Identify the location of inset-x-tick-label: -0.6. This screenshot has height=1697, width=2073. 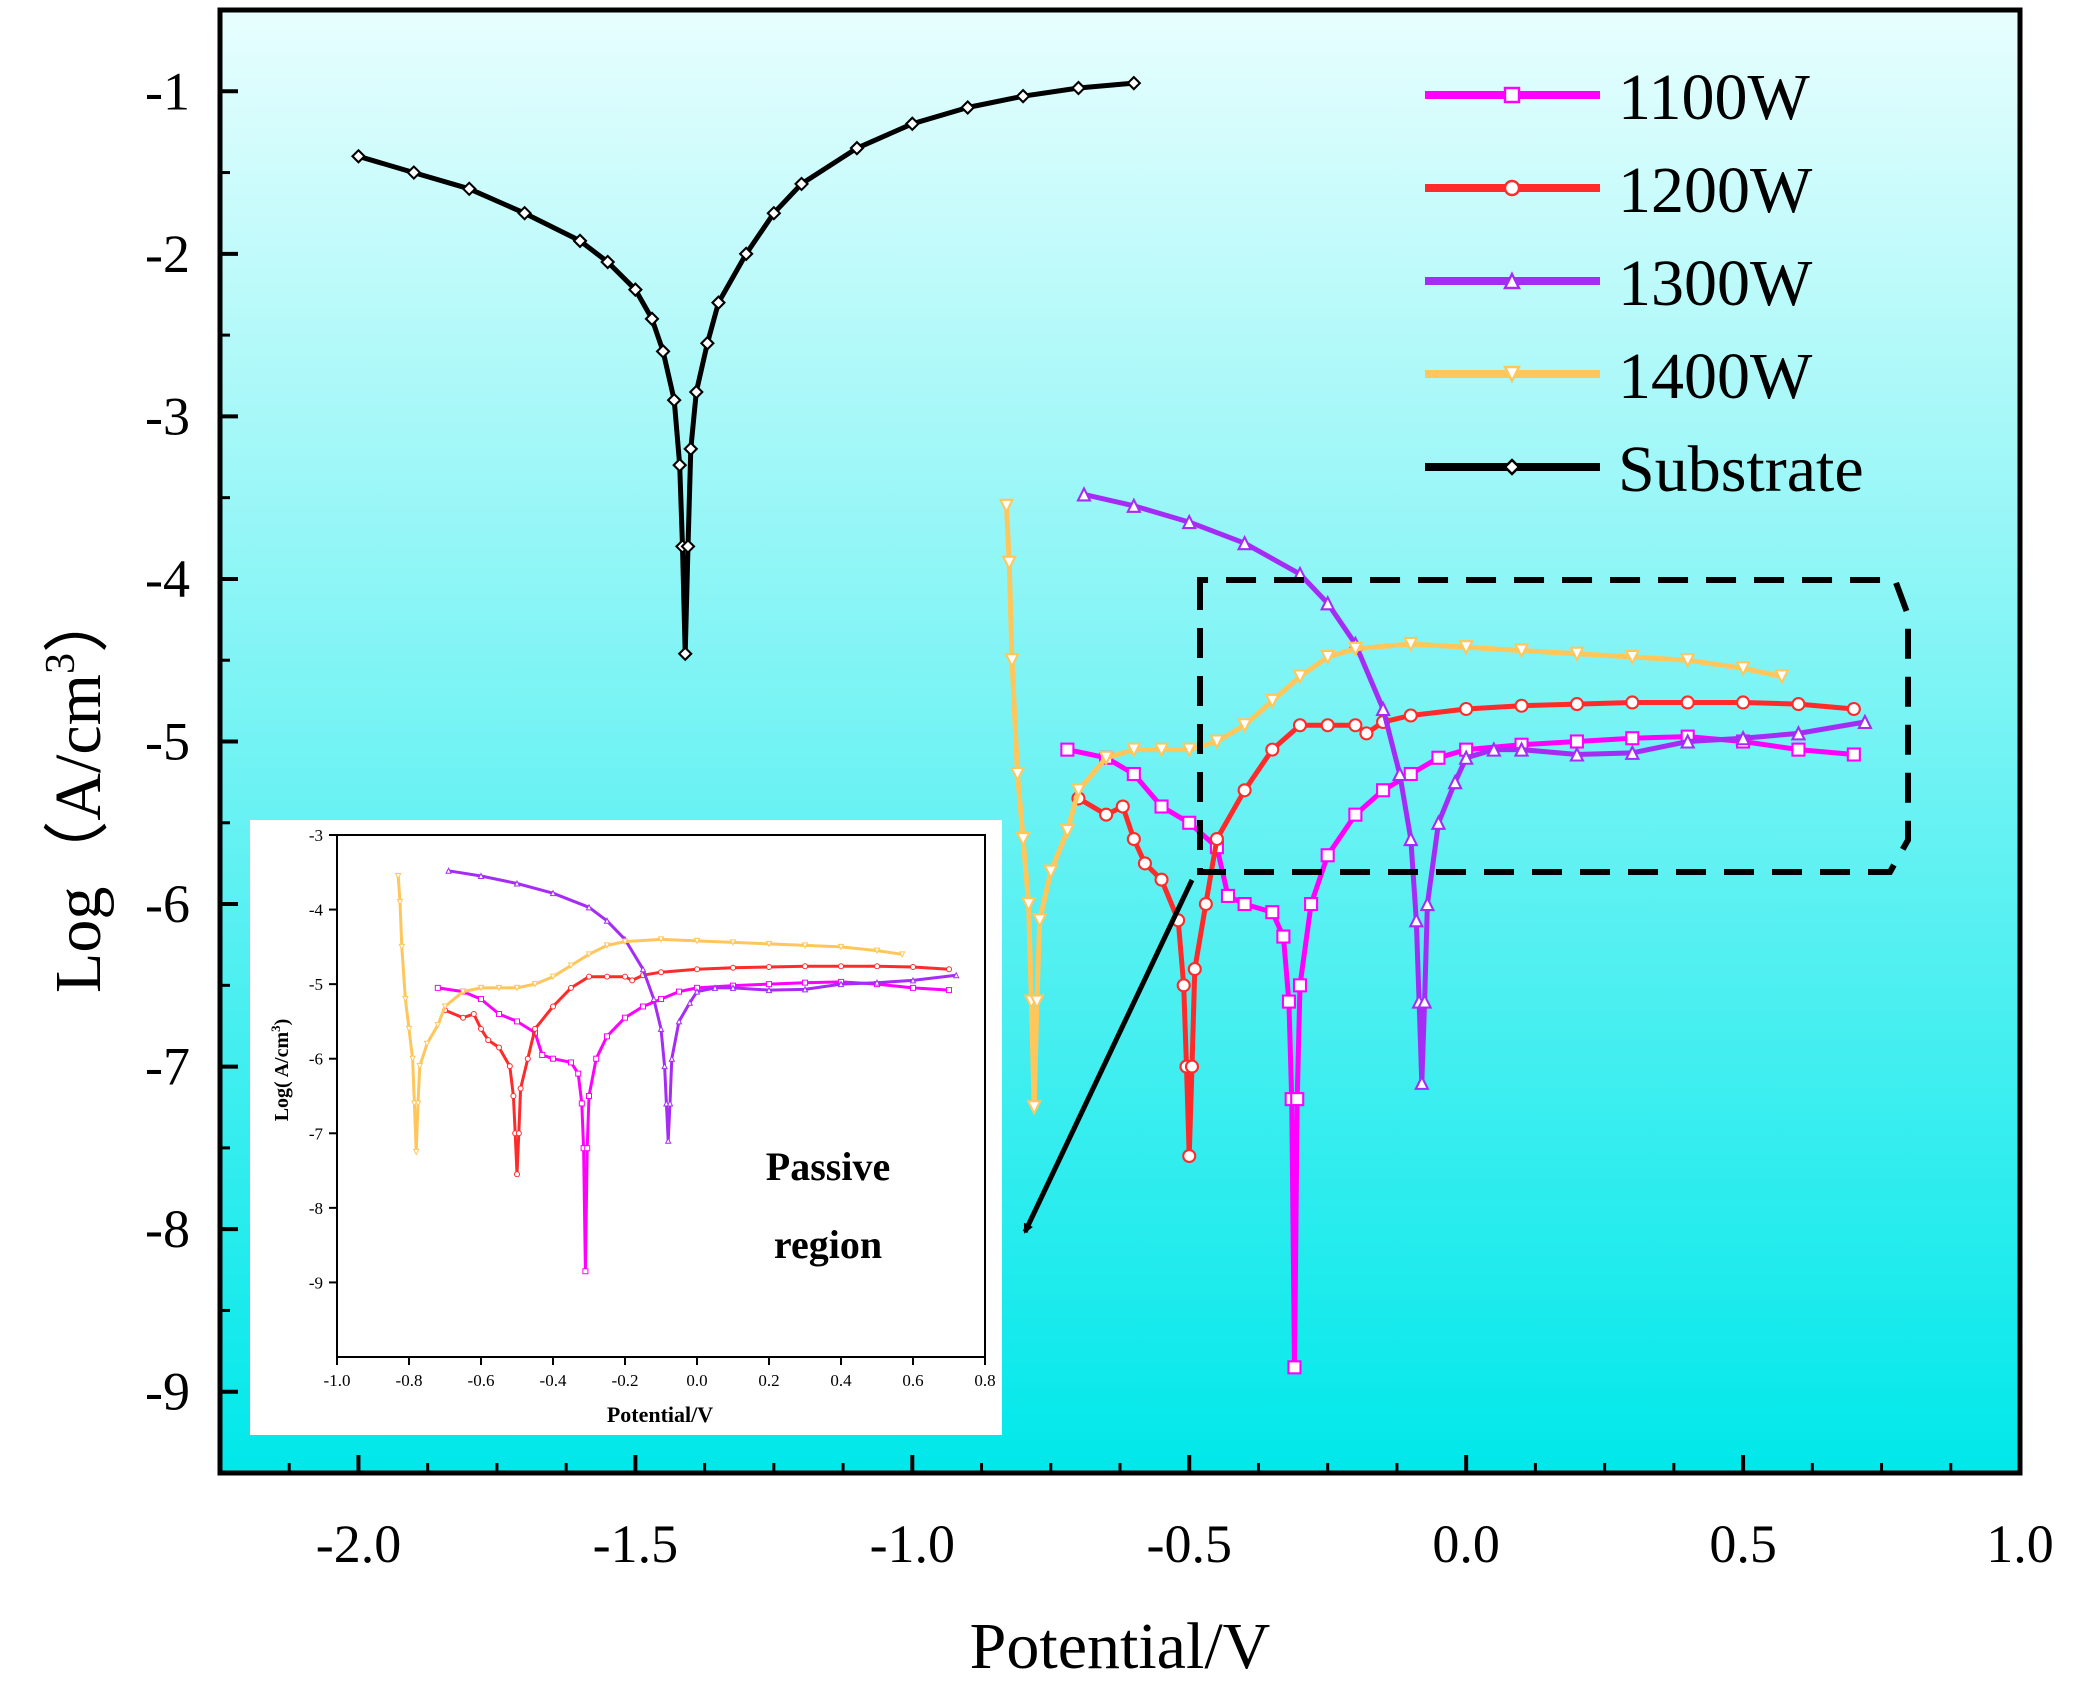
(481, 1380).